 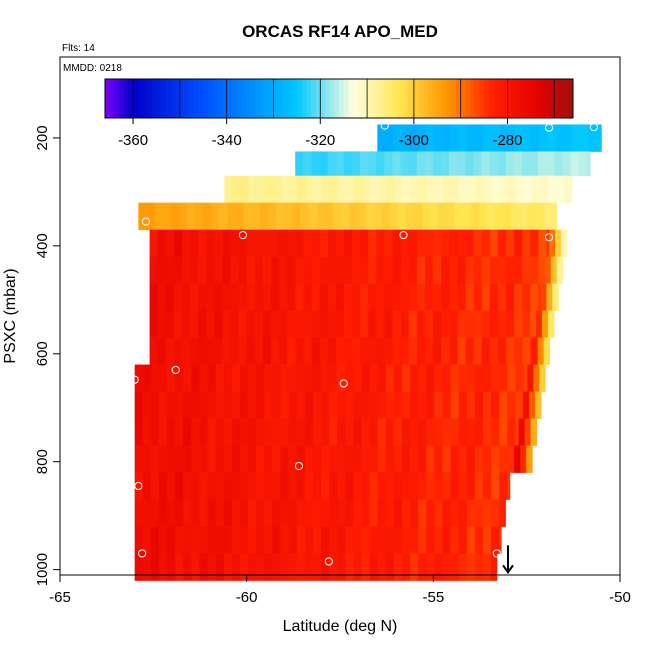 I want to click on colorbar-tick-label: -320, so click(x=320, y=140).